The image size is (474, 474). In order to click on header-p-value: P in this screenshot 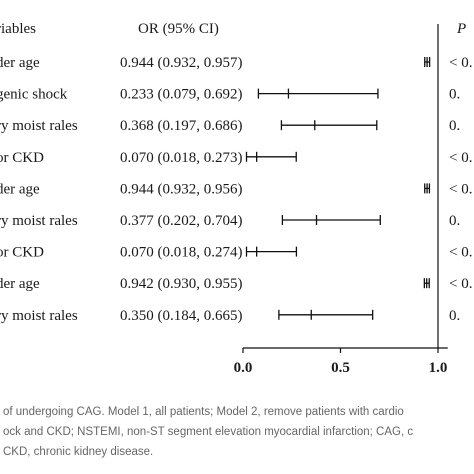, I will do `click(461, 29)`.